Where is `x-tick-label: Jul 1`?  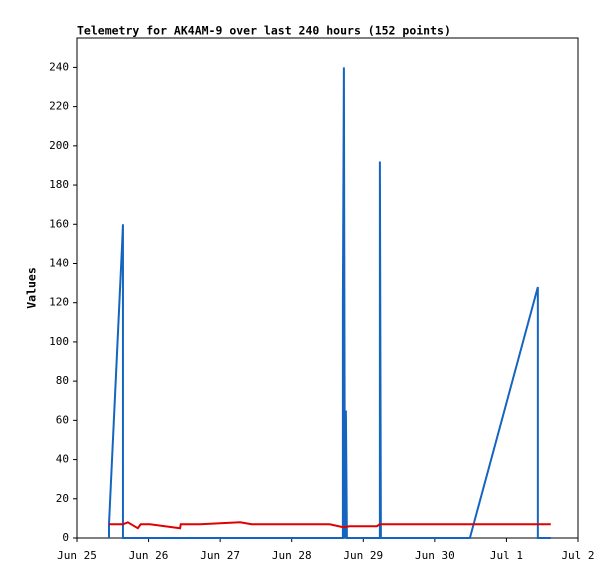 x-tick-label: Jul 1 is located at coordinates (506, 555).